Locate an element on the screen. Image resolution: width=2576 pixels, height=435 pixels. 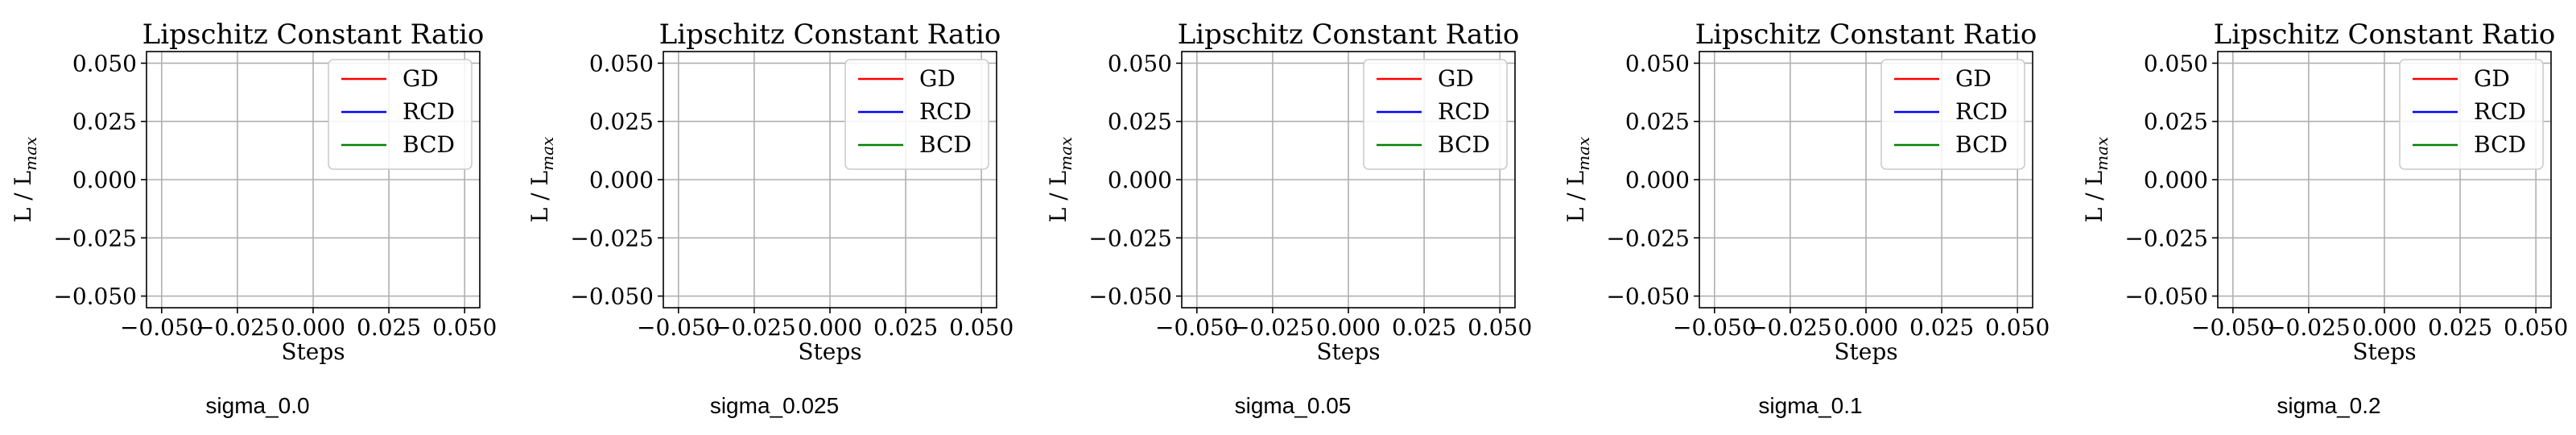
chart-caption: sigma_0.2 is located at coordinates (2329, 406).